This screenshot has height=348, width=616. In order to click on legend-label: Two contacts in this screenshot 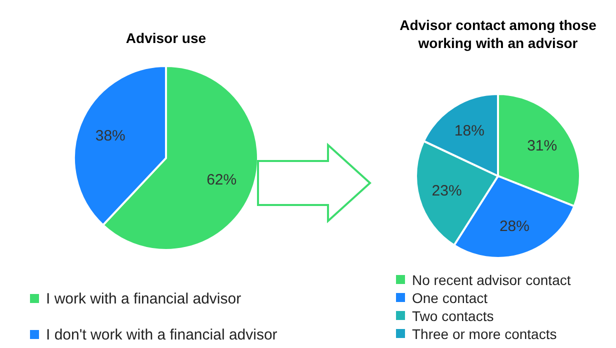, I will do `click(453, 316)`.